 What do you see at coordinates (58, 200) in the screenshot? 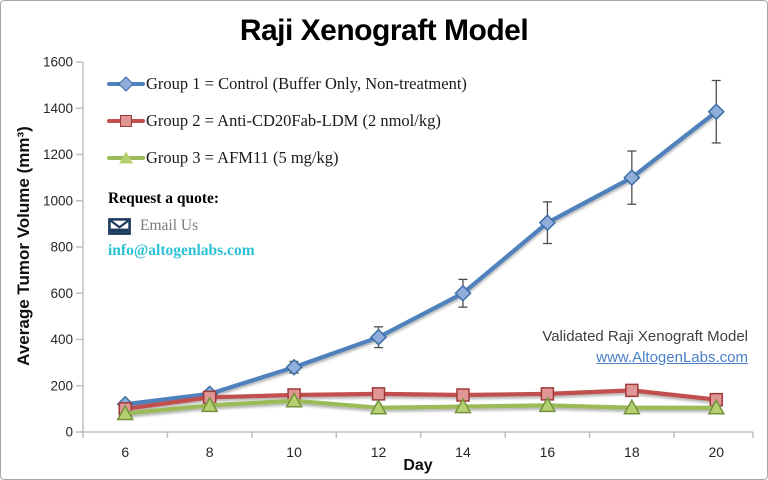
I see `svg-text: 1000` at bounding box center [58, 200].